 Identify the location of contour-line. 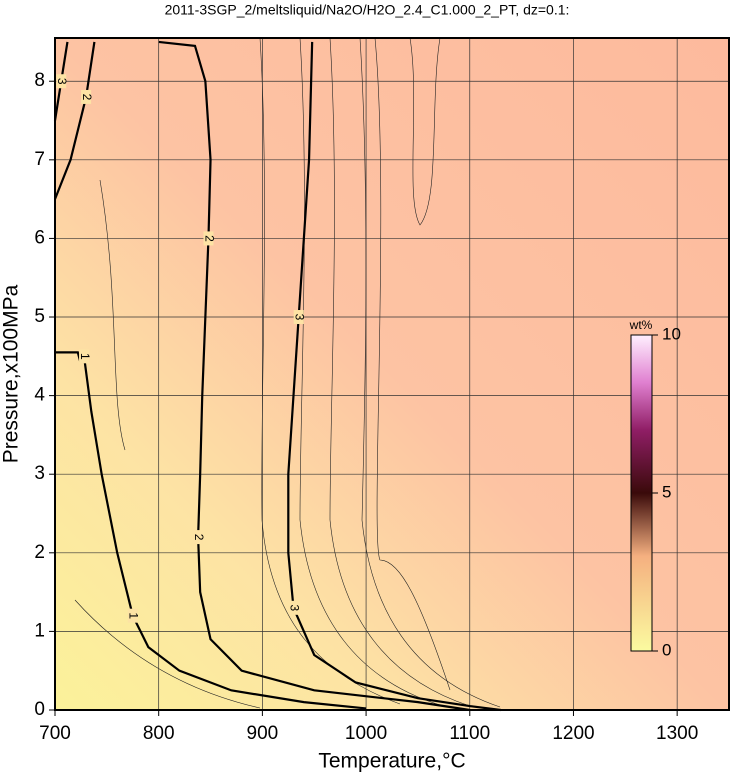
(74, 120).